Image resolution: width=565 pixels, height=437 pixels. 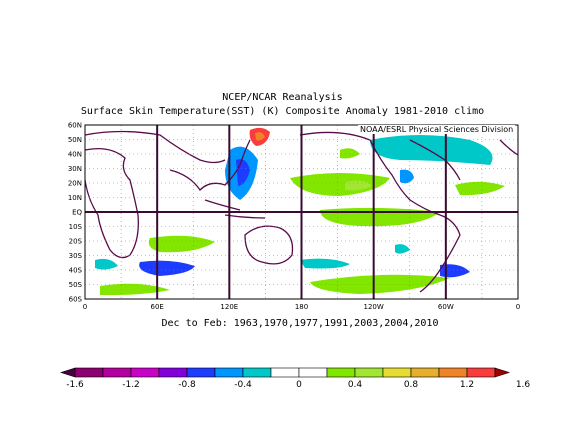 What do you see at coordinates (374, 307) in the screenshot?
I see `lon-label: 120W` at bounding box center [374, 307].